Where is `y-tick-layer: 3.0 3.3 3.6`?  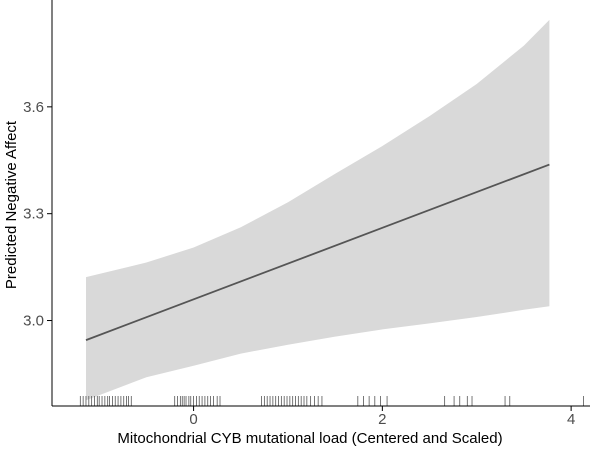 y-tick-layer: 3.0 3.3 3.6 is located at coordinates (37, 214).